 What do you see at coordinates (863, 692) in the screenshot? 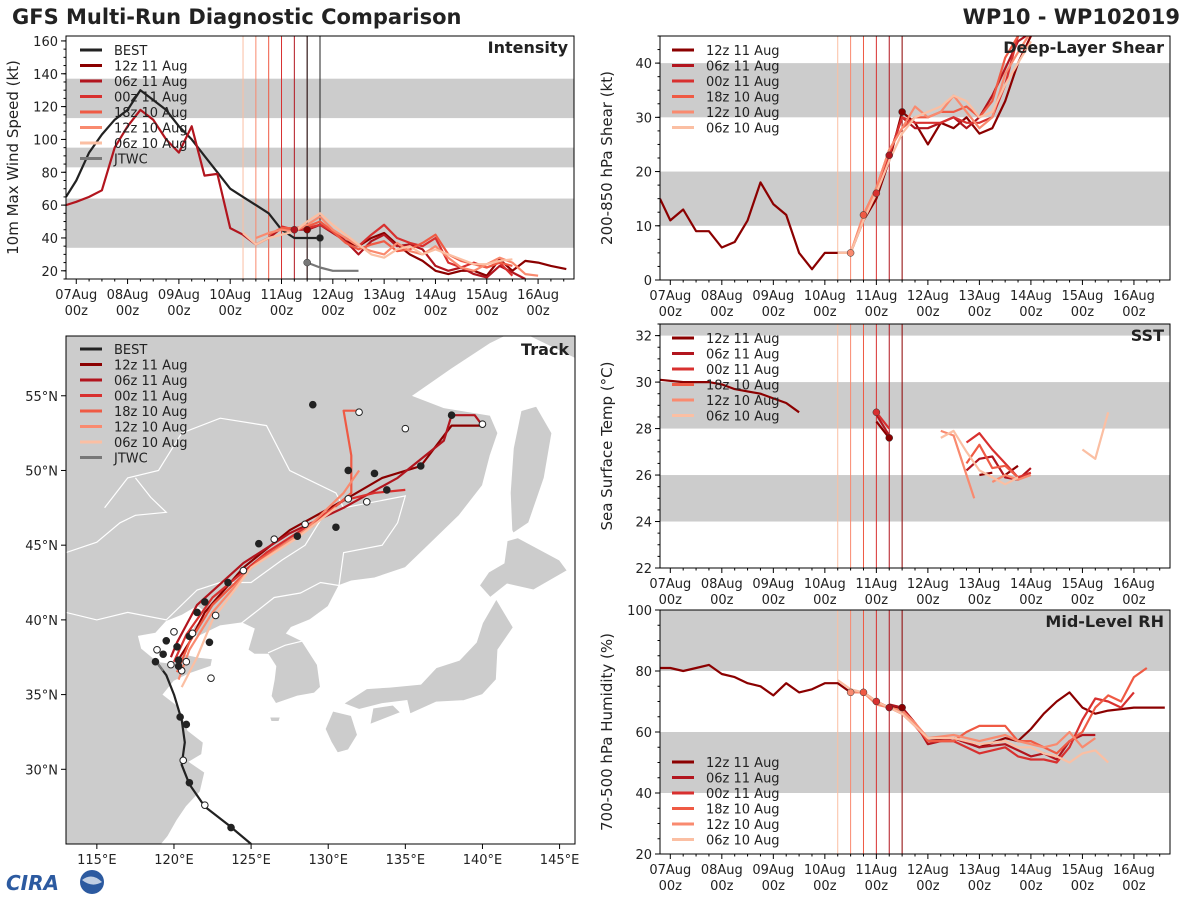
I see `analysis-point-18z-10-aug` at bounding box center [863, 692].